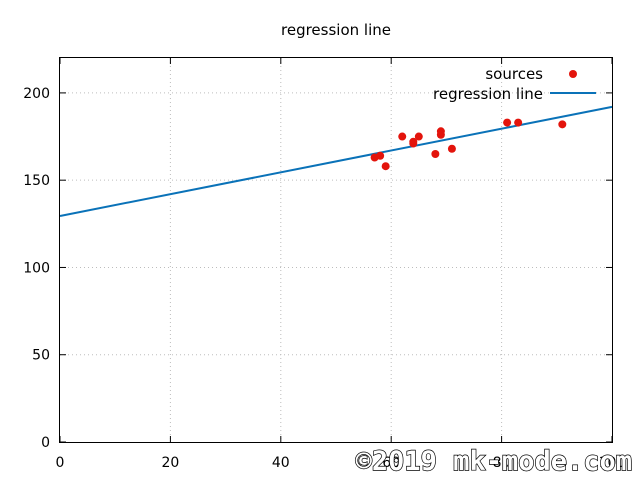  I want to click on x-tick-label: 40, so click(281, 463).